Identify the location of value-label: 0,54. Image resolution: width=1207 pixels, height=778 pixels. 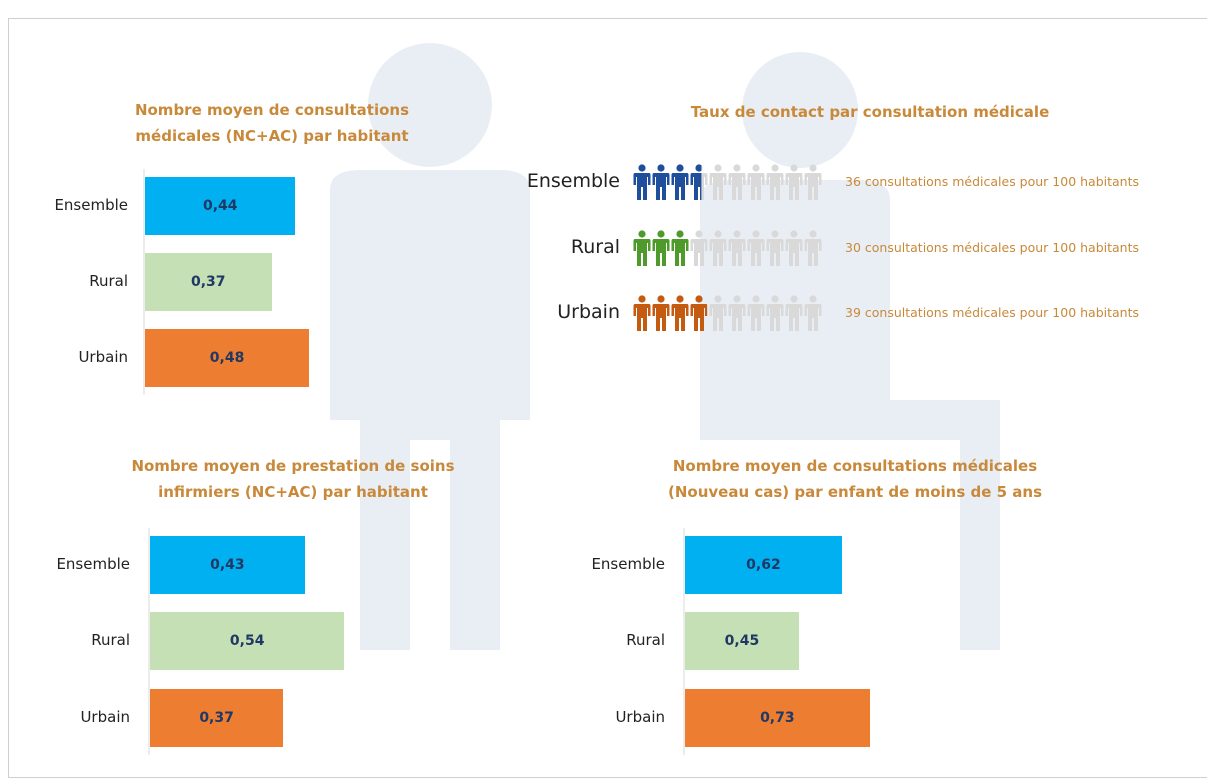
(247, 641).